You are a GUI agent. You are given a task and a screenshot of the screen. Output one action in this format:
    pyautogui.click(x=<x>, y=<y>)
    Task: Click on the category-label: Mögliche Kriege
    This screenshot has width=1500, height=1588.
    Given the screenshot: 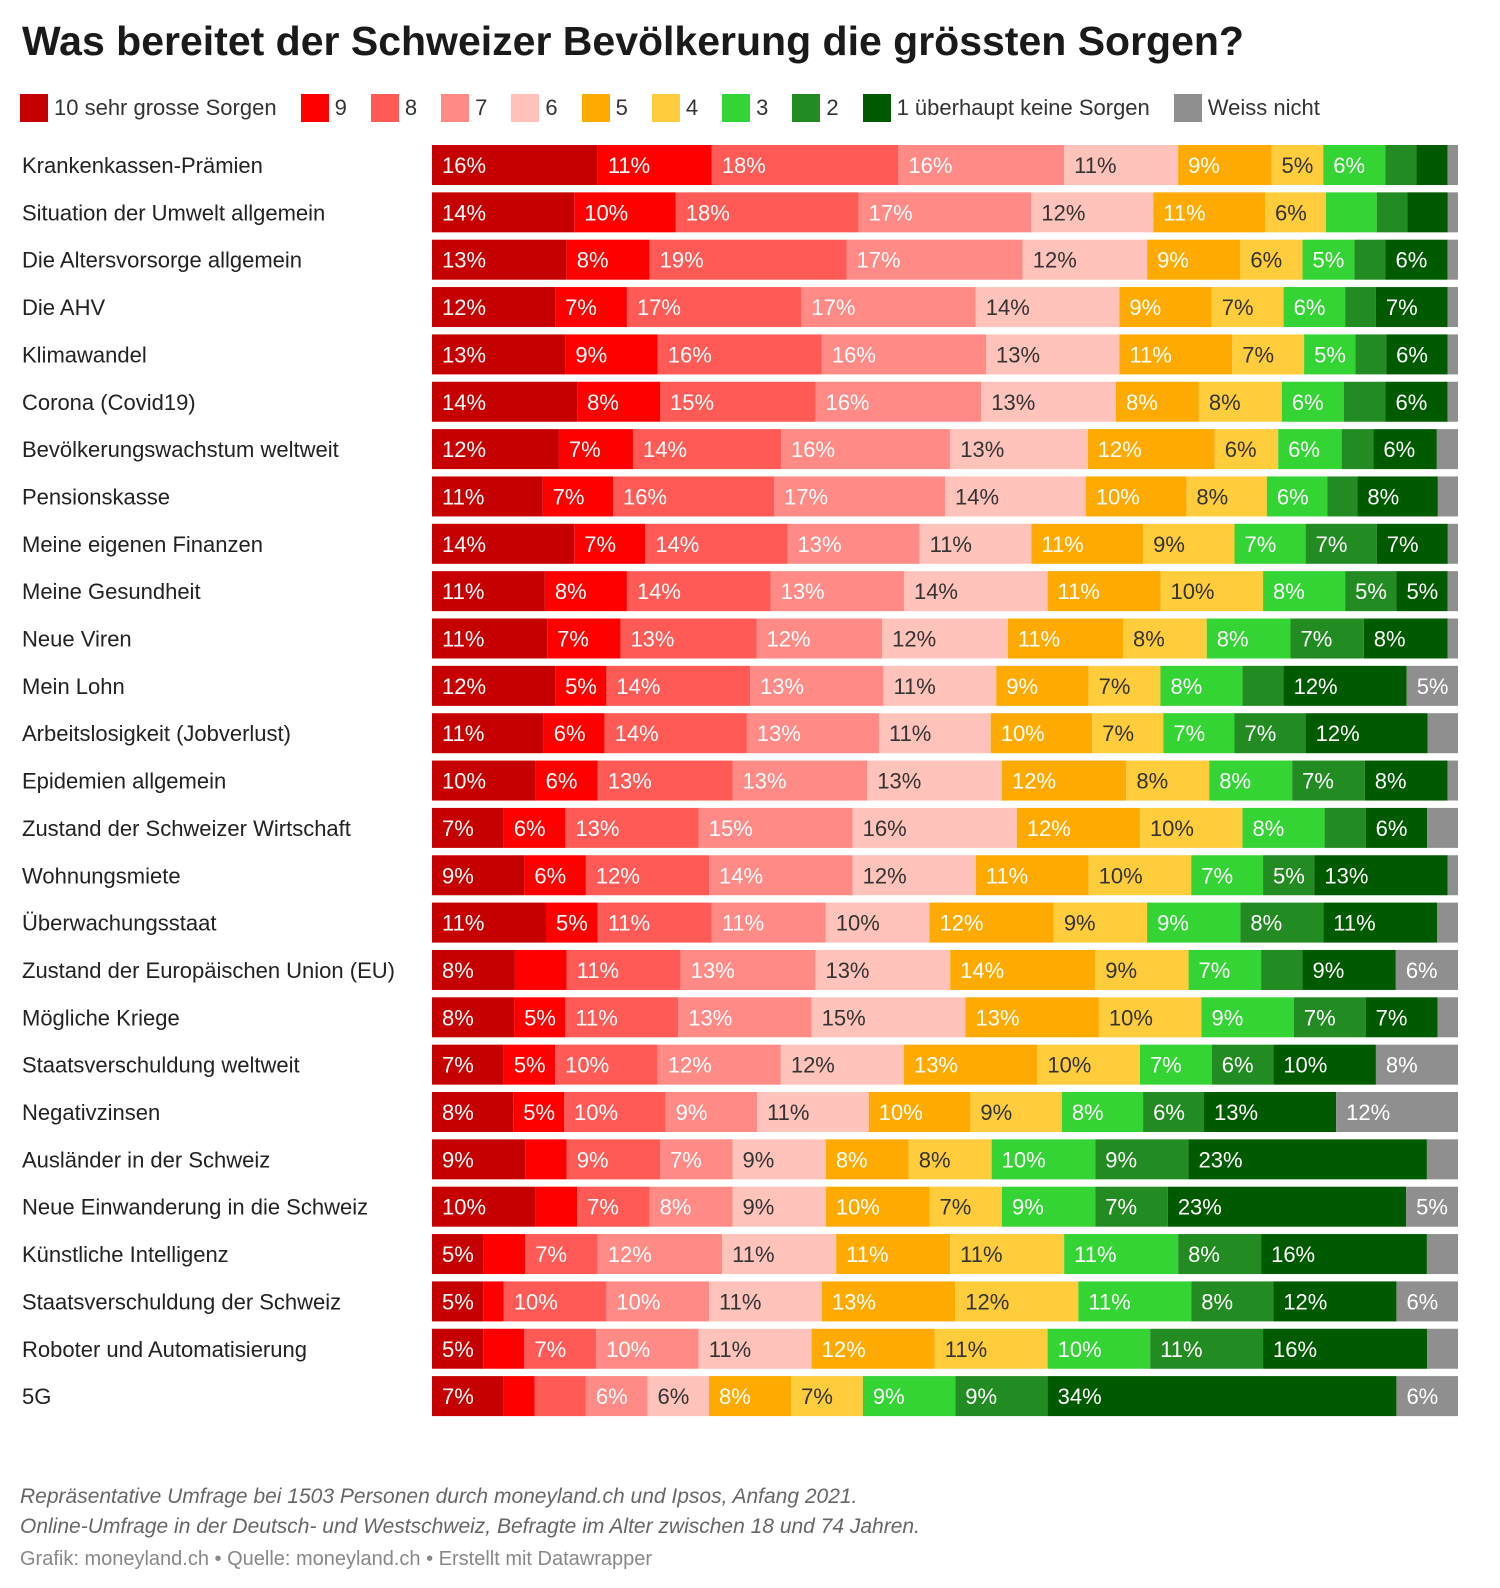 What is the action you would take?
    pyautogui.click(x=101, y=1017)
    